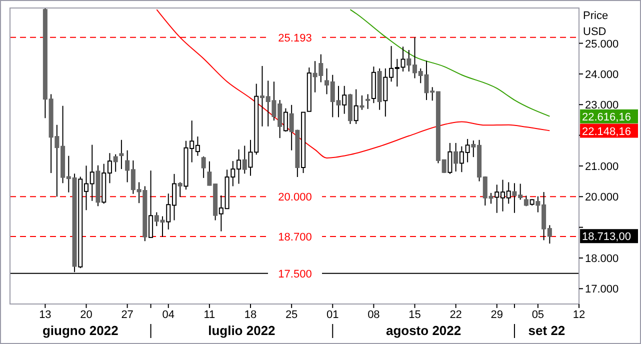 This screenshot has height=344, width=641. What do you see at coordinates (602, 74) in the screenshot?
I see `y-tick-label: 24.000` at bounding box center [602, 74].